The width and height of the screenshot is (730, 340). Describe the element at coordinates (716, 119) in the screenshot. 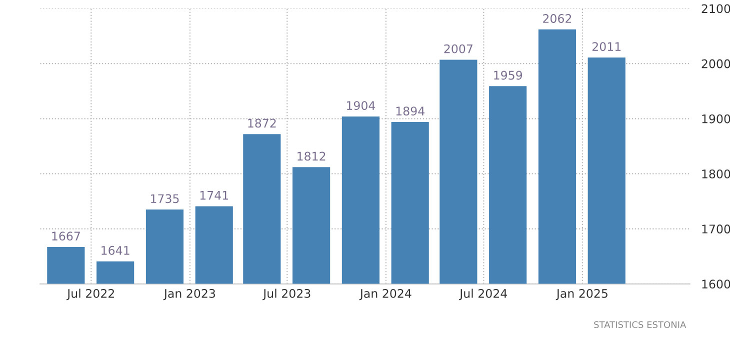

I see `y-tick-label: 1900` at that location.